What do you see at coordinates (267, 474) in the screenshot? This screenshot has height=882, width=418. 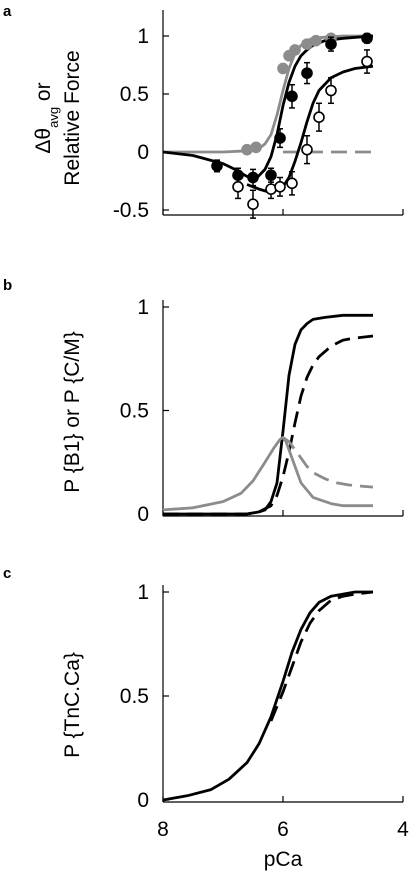 I see `series-line-gray_solid` at bounding box center [267, 474].